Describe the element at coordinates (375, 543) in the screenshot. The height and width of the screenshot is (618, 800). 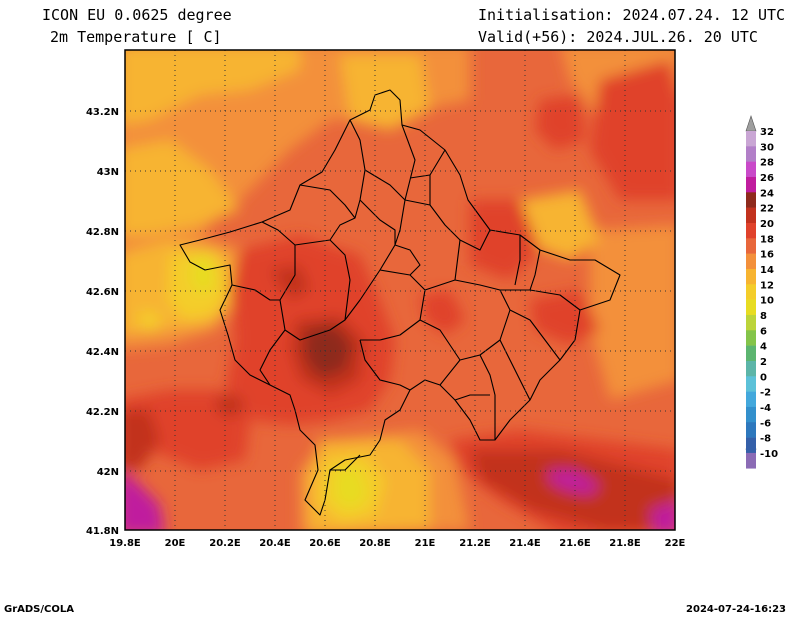
I see `lon-label: 20.8E` at that location.